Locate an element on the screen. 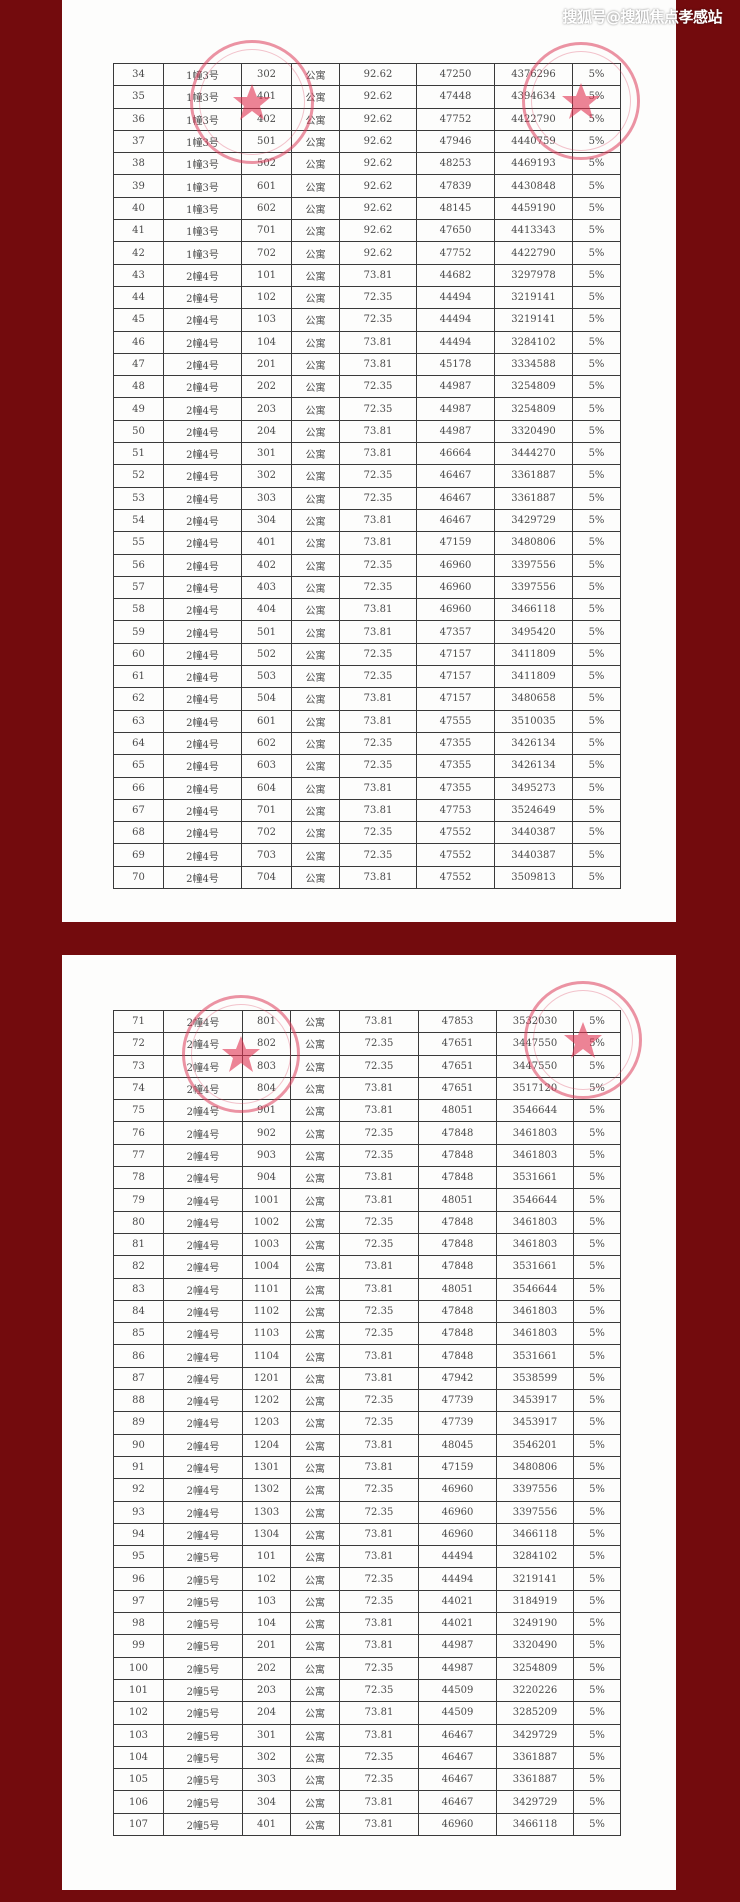 The width and height of the screenshot is (740, 1902). room-number-cell: 103 is located at coordinates (266, 320).